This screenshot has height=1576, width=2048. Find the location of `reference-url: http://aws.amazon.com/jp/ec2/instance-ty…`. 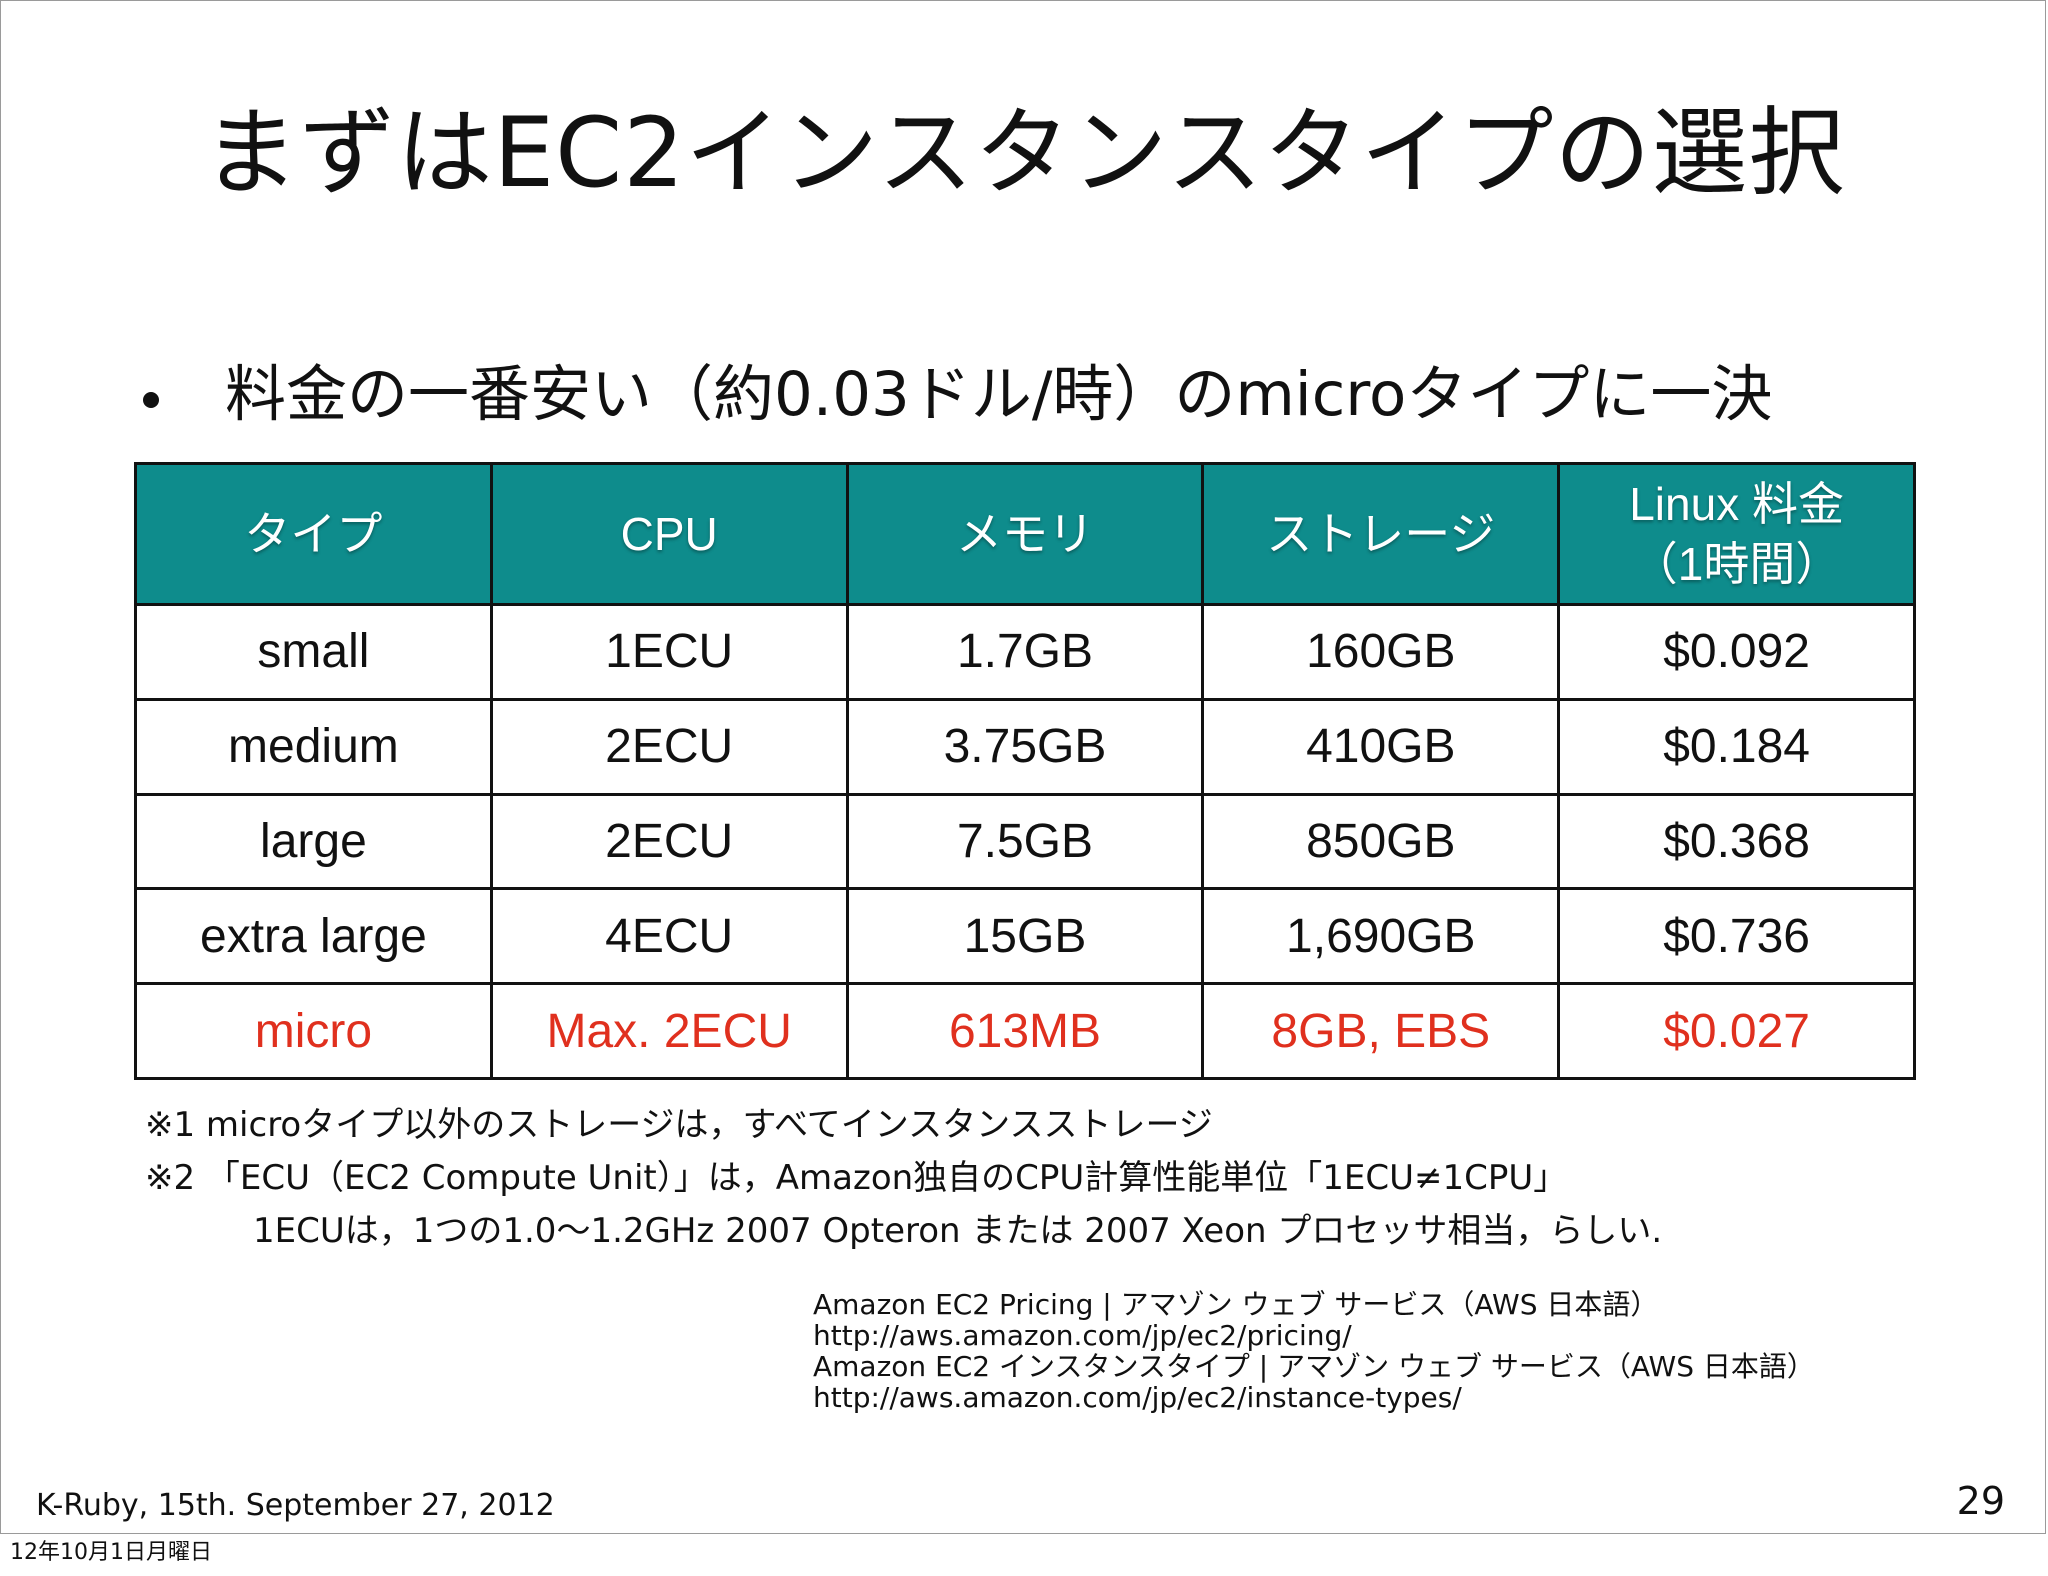

reference-url: http://aws.amazon.com/jp/ec2/instance-ty… is located at coordinates (1137, 1397).